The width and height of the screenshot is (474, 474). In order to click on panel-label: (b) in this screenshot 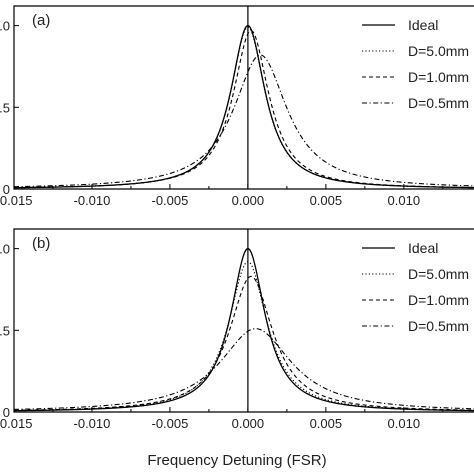, I will do `click(41, 243)`.